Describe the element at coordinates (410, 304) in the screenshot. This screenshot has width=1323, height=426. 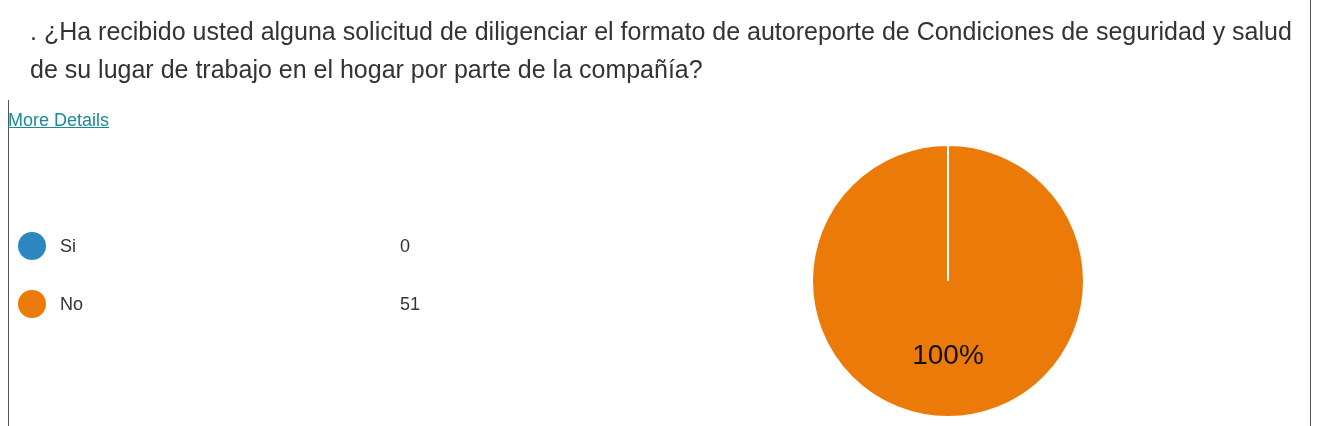
I see `data-label: 51` at that location.